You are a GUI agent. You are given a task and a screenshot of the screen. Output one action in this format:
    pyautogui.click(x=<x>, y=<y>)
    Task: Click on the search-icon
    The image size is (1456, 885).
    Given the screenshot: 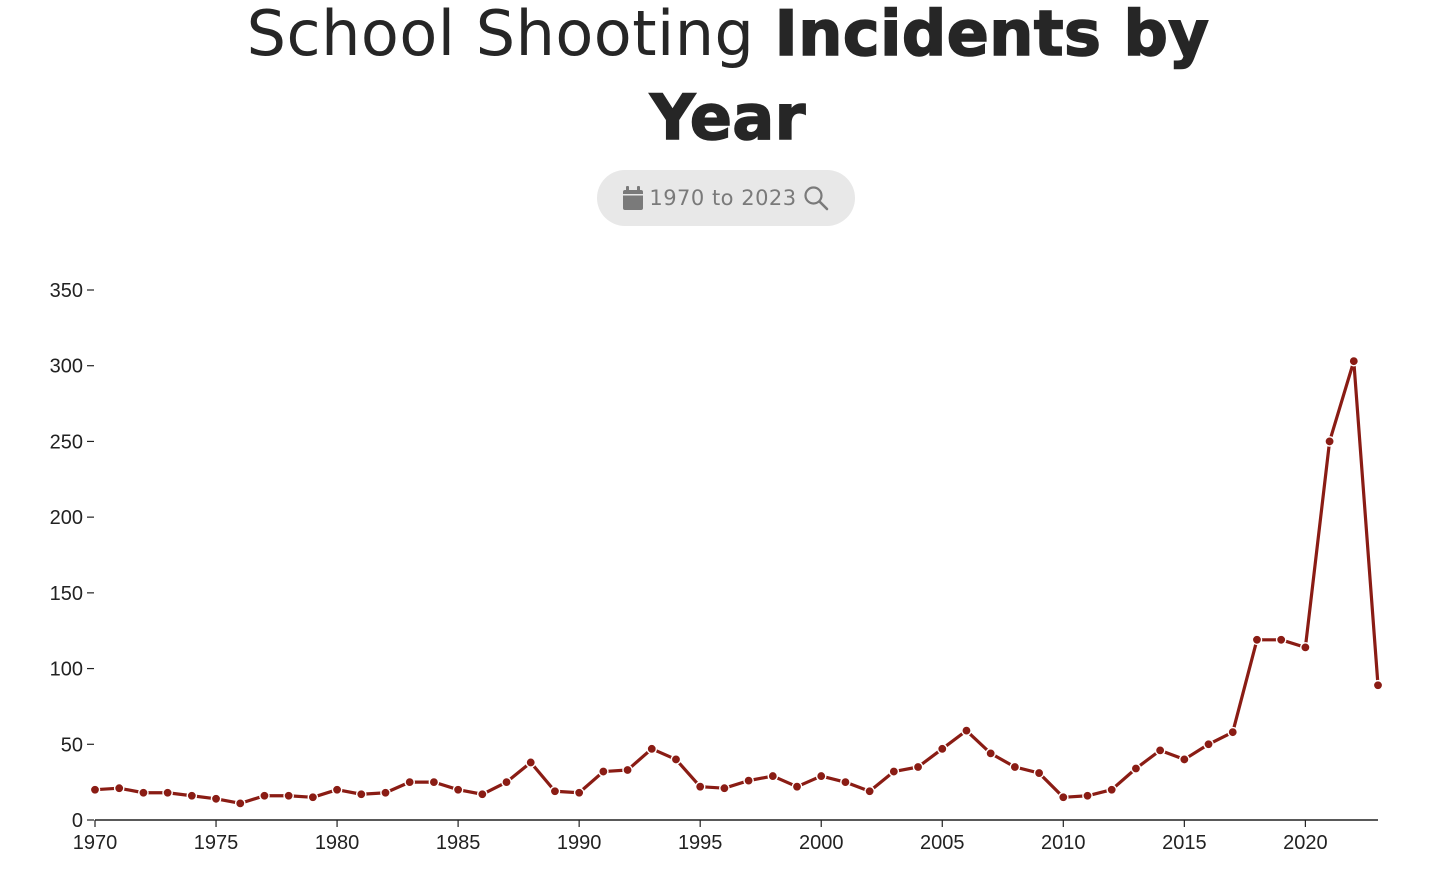 What is the action you would take?
    pyautogui.click(x=816, y=198)
    